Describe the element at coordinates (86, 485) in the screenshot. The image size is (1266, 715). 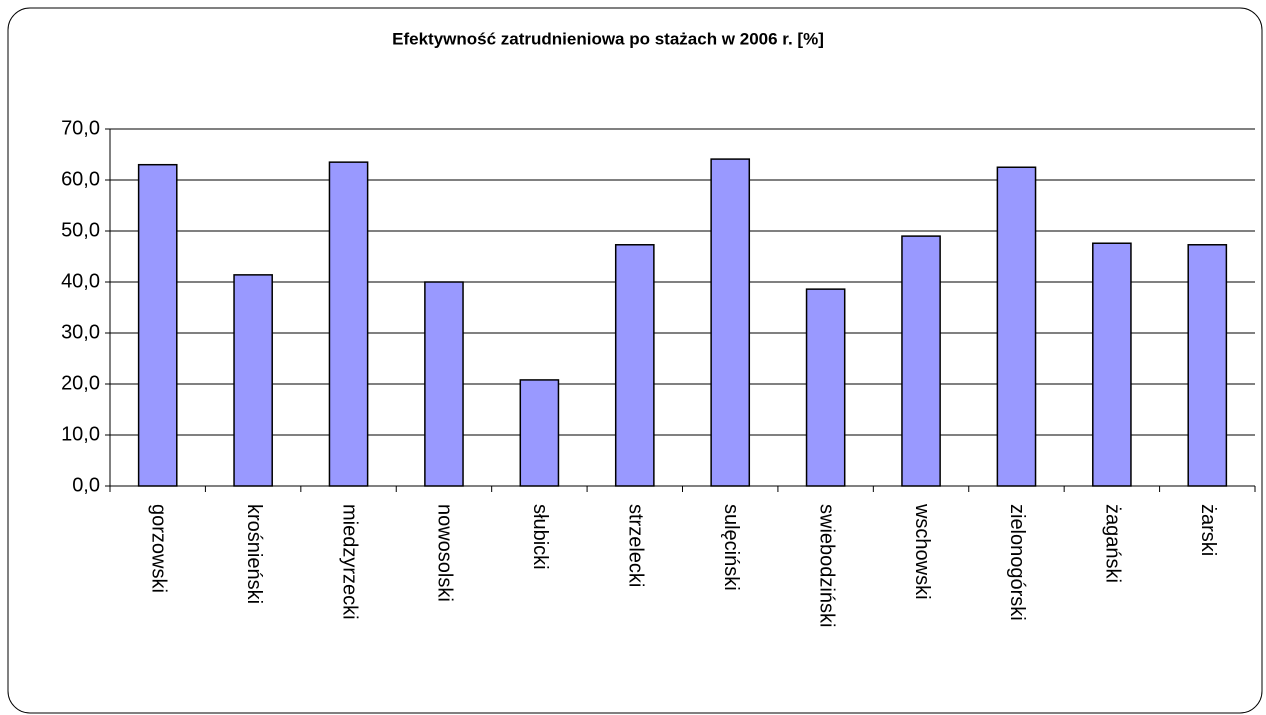
I see `y-tick-label: 0,0` at that location.